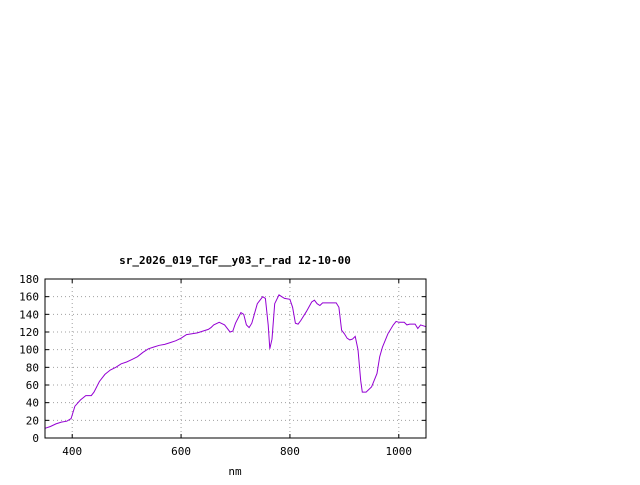 This screenshot has height=485, width=640. I want to click on y-tick-label: 40, so click(32, 403).